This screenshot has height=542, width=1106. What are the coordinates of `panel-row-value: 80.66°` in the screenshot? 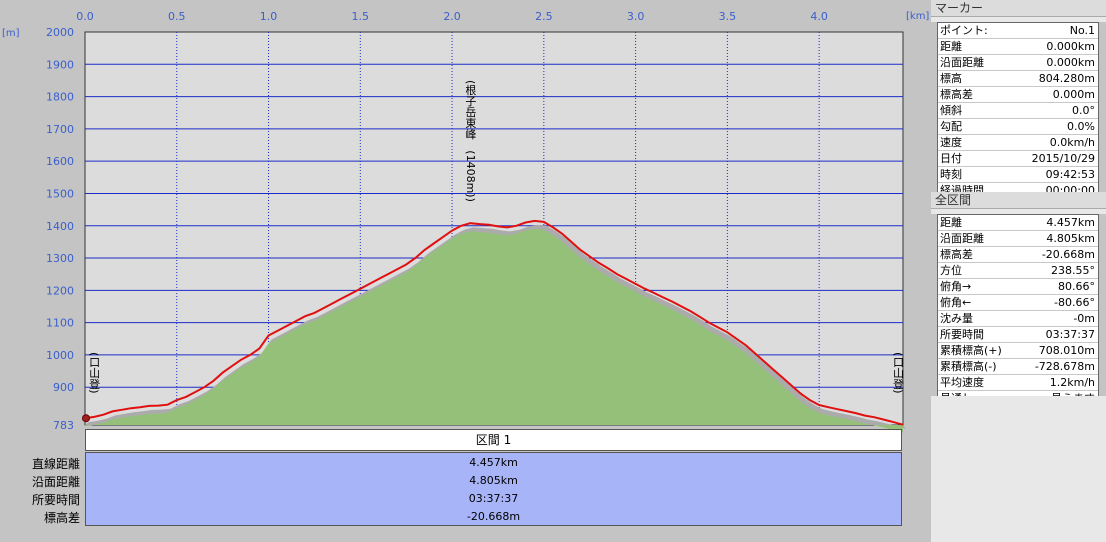 It's located at (1076, 286).